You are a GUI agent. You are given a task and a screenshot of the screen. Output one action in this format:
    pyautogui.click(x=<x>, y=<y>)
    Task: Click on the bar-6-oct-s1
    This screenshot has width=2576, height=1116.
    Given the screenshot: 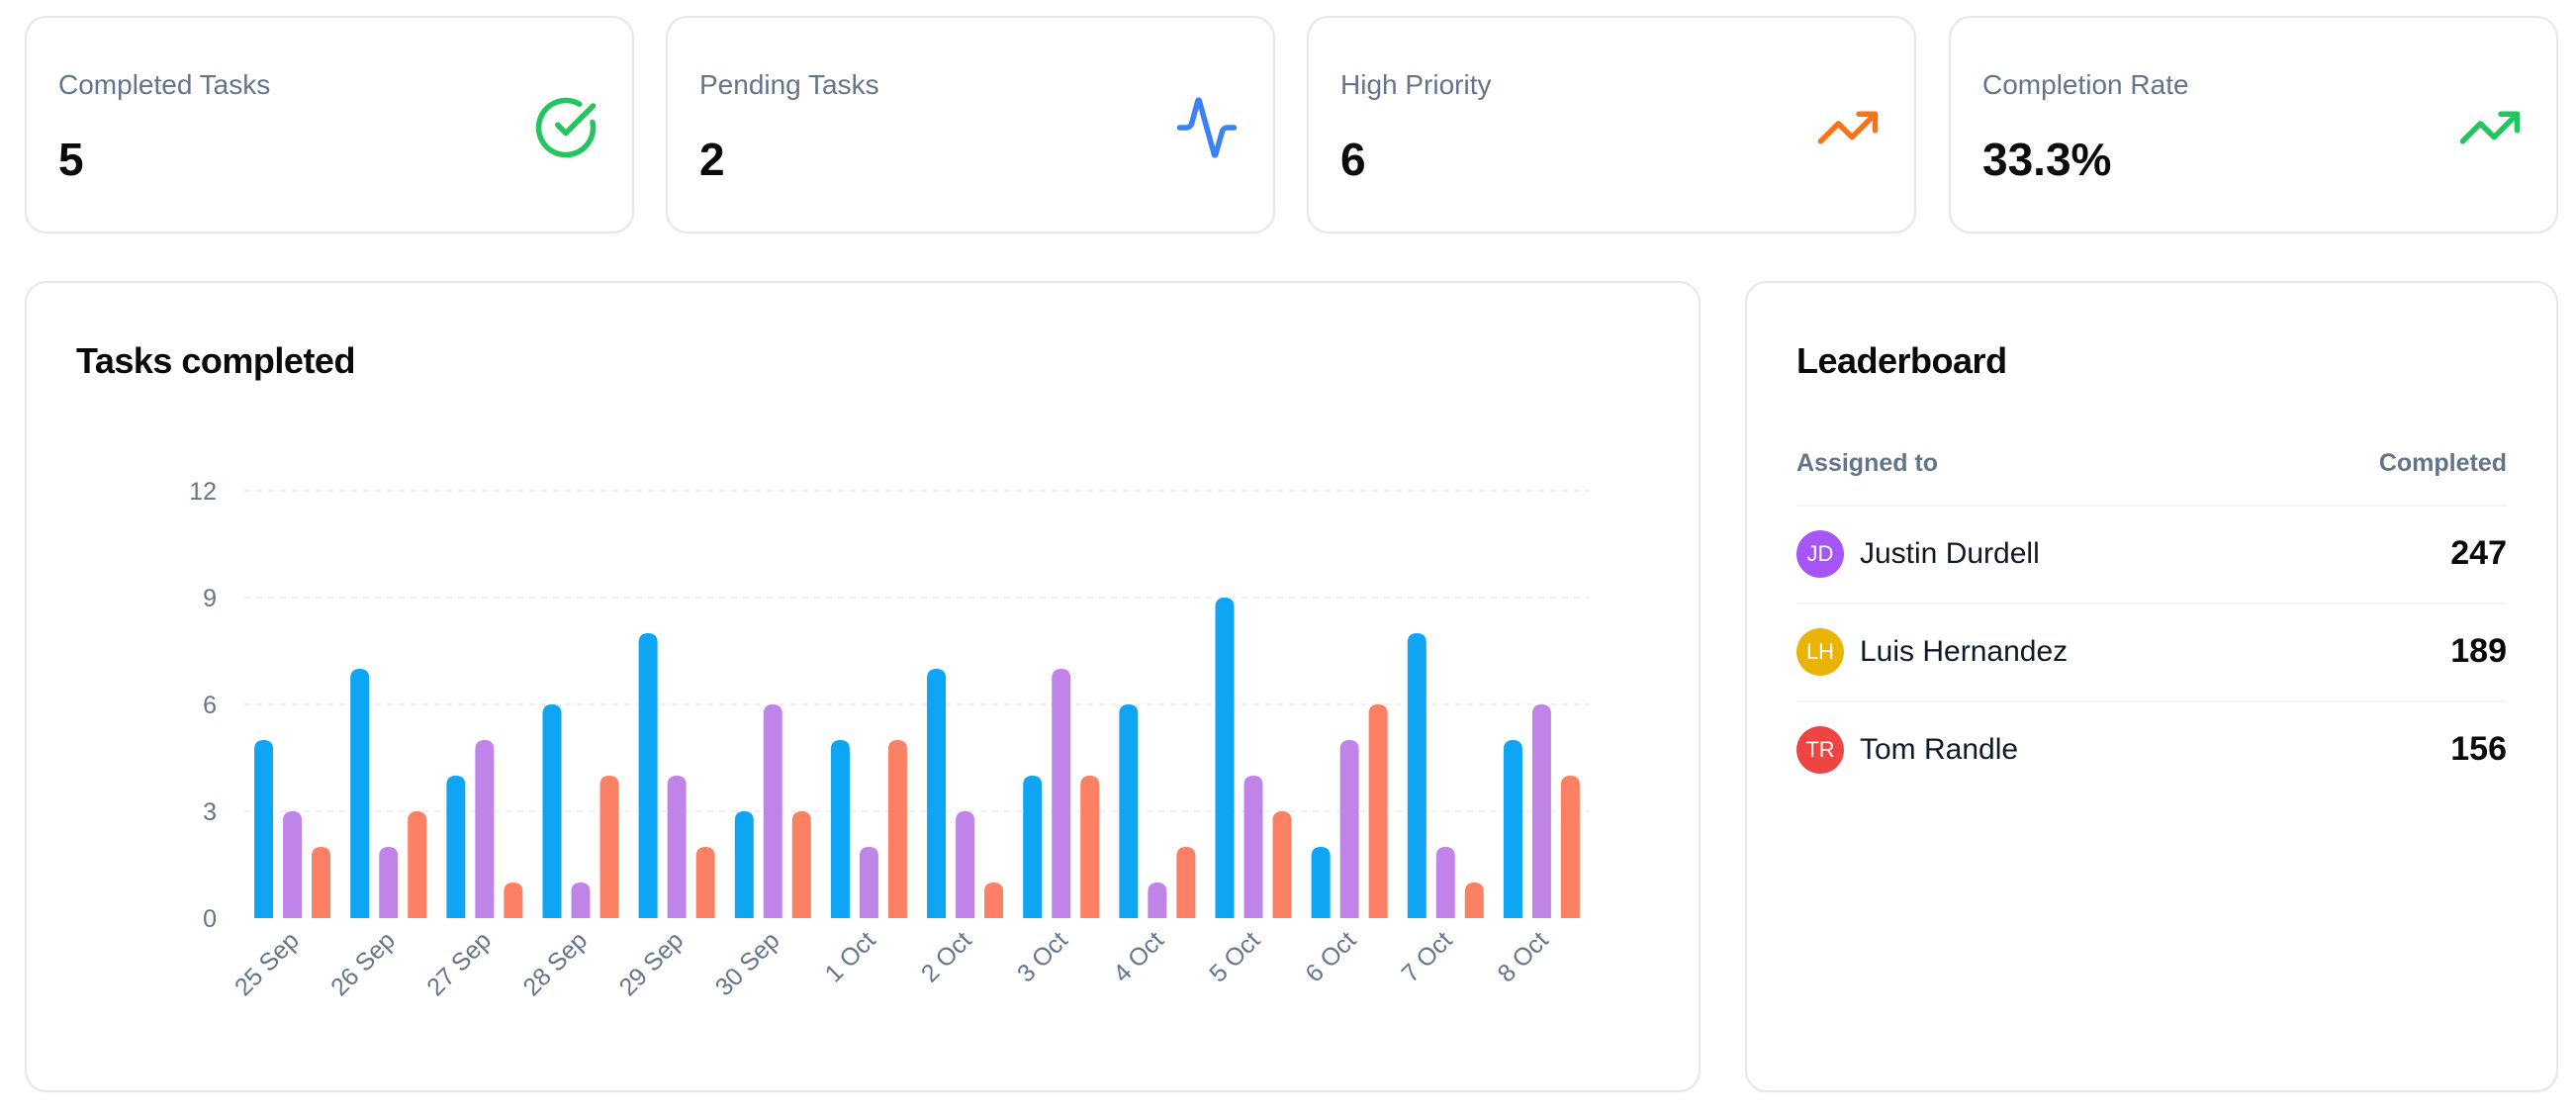 What is the action you would take?
    pyautogui.click(x=1321, y=882)
    